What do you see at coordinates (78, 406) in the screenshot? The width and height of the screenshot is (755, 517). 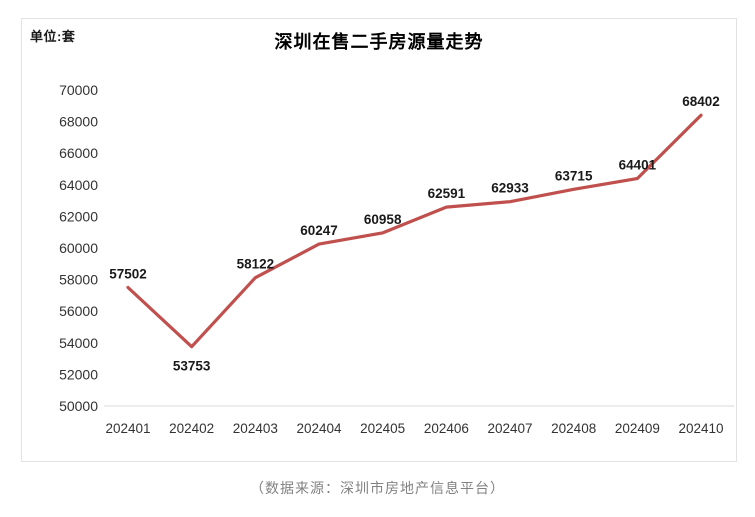 I see `y-tick-label: 50000` at bounding box center [78, 406].